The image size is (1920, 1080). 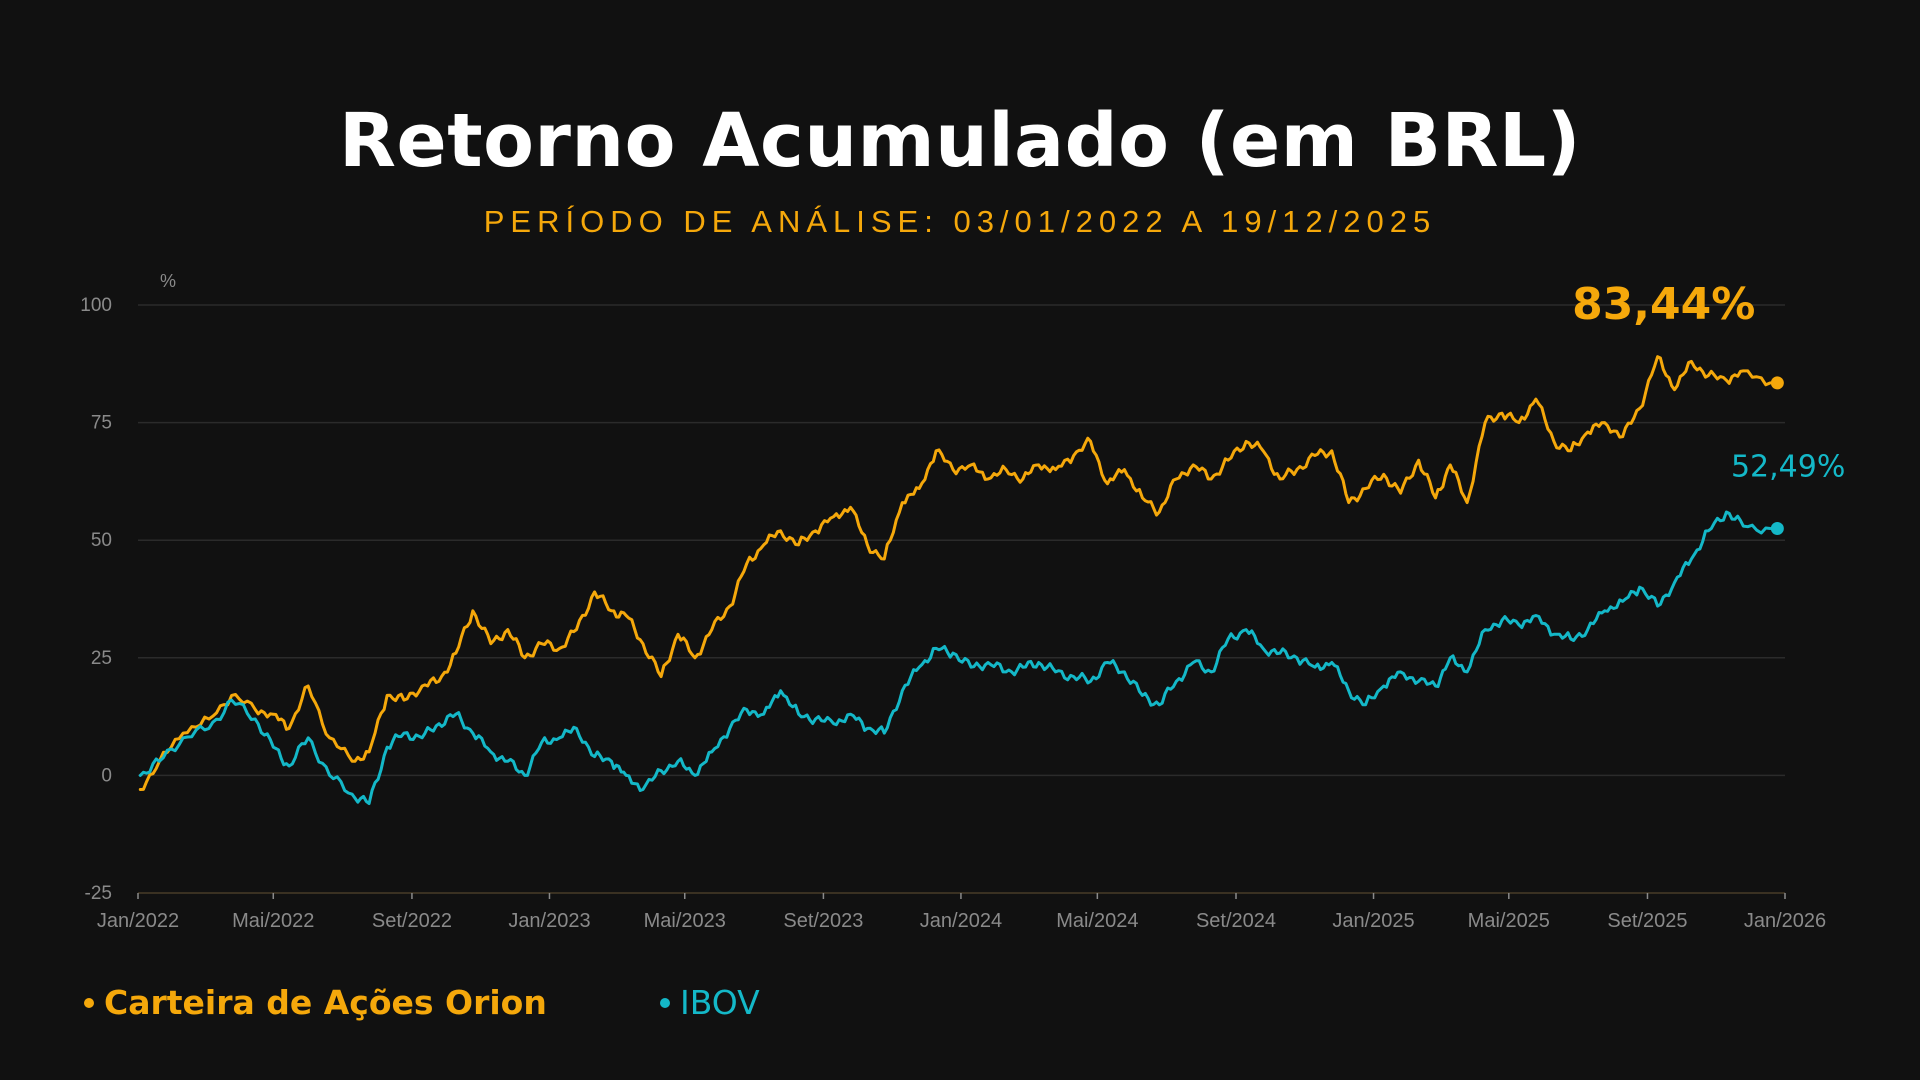 I want to click on y-tick-label: 0, so click(x=106, y=775).